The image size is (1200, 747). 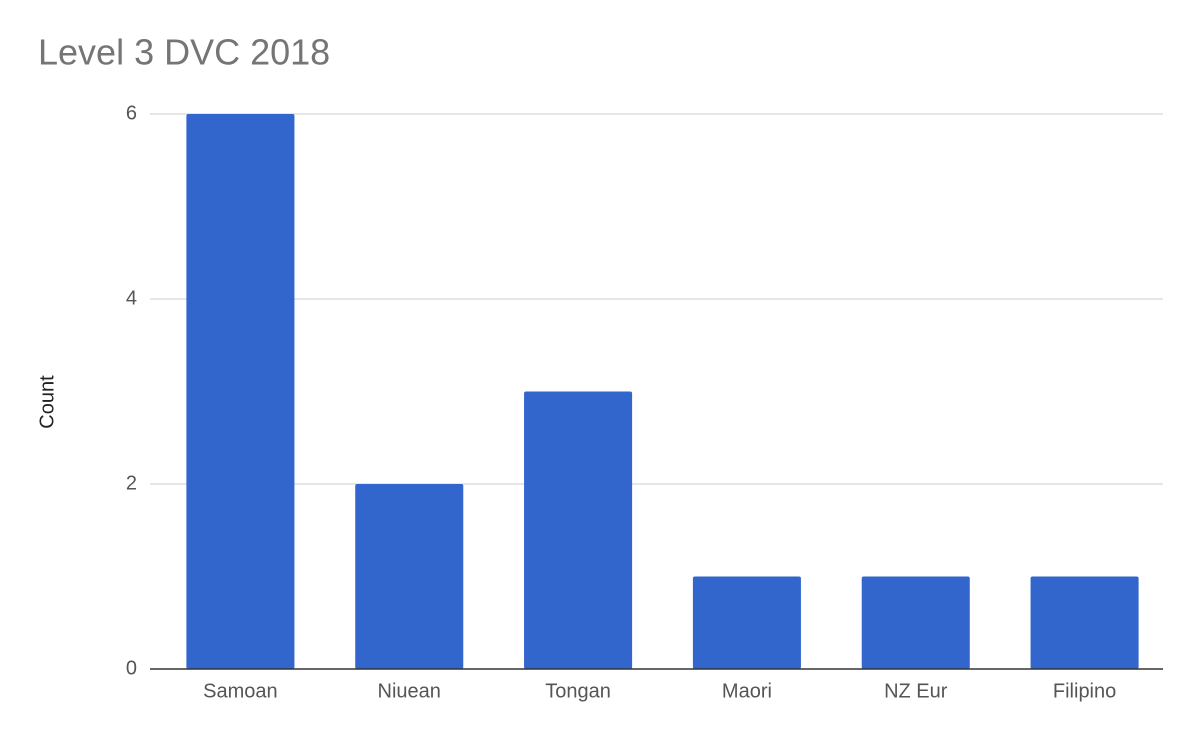 What do you see at coordinates (747, 691) in the screenshot?
I see `x-tick-label: Maori` at bounding box center [747, 691].